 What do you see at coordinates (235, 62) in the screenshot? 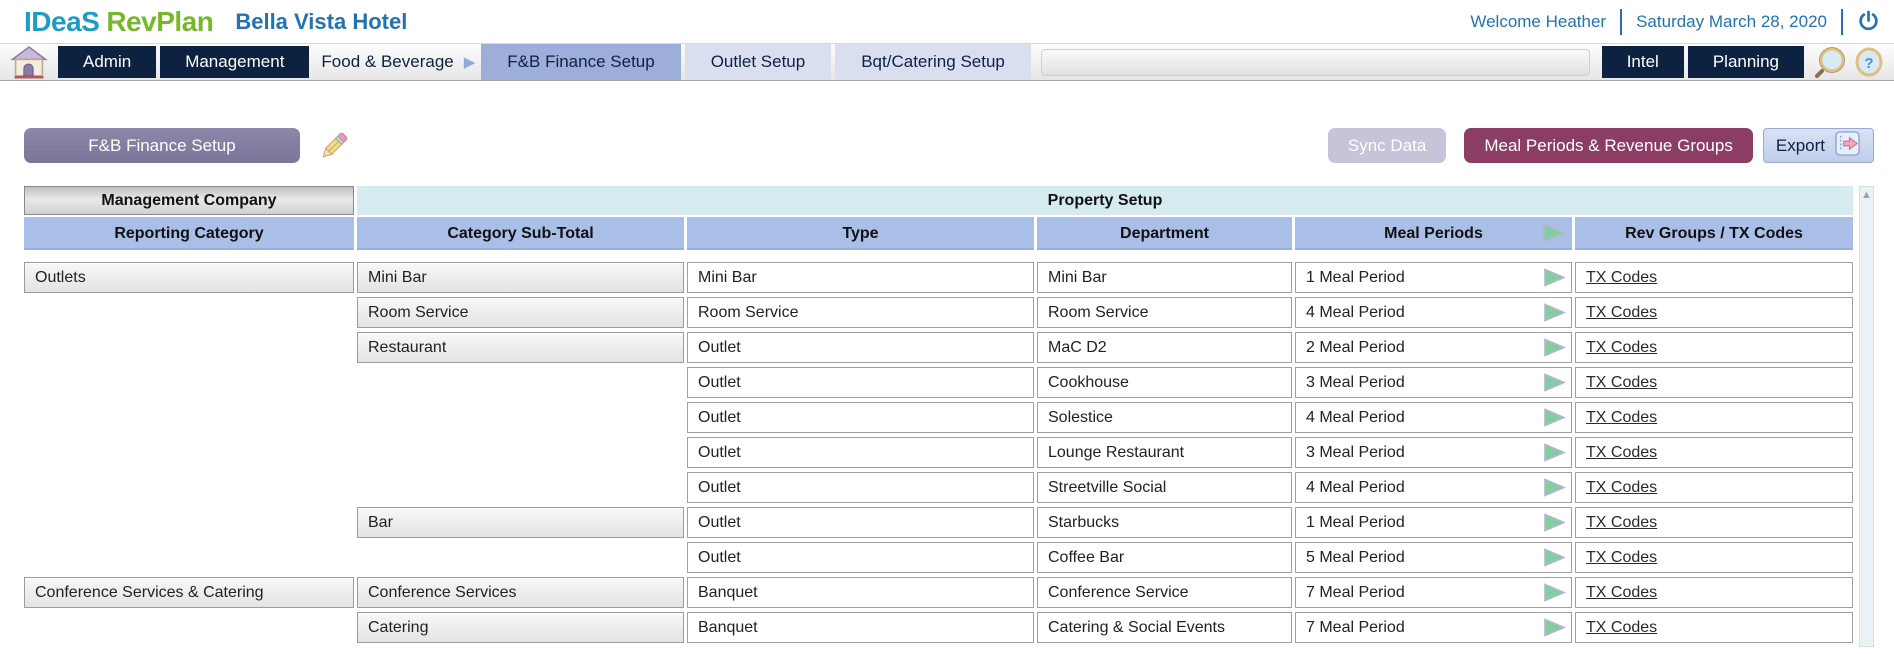
I see `nav-management-button: Management` at bounding box center [235, 62].